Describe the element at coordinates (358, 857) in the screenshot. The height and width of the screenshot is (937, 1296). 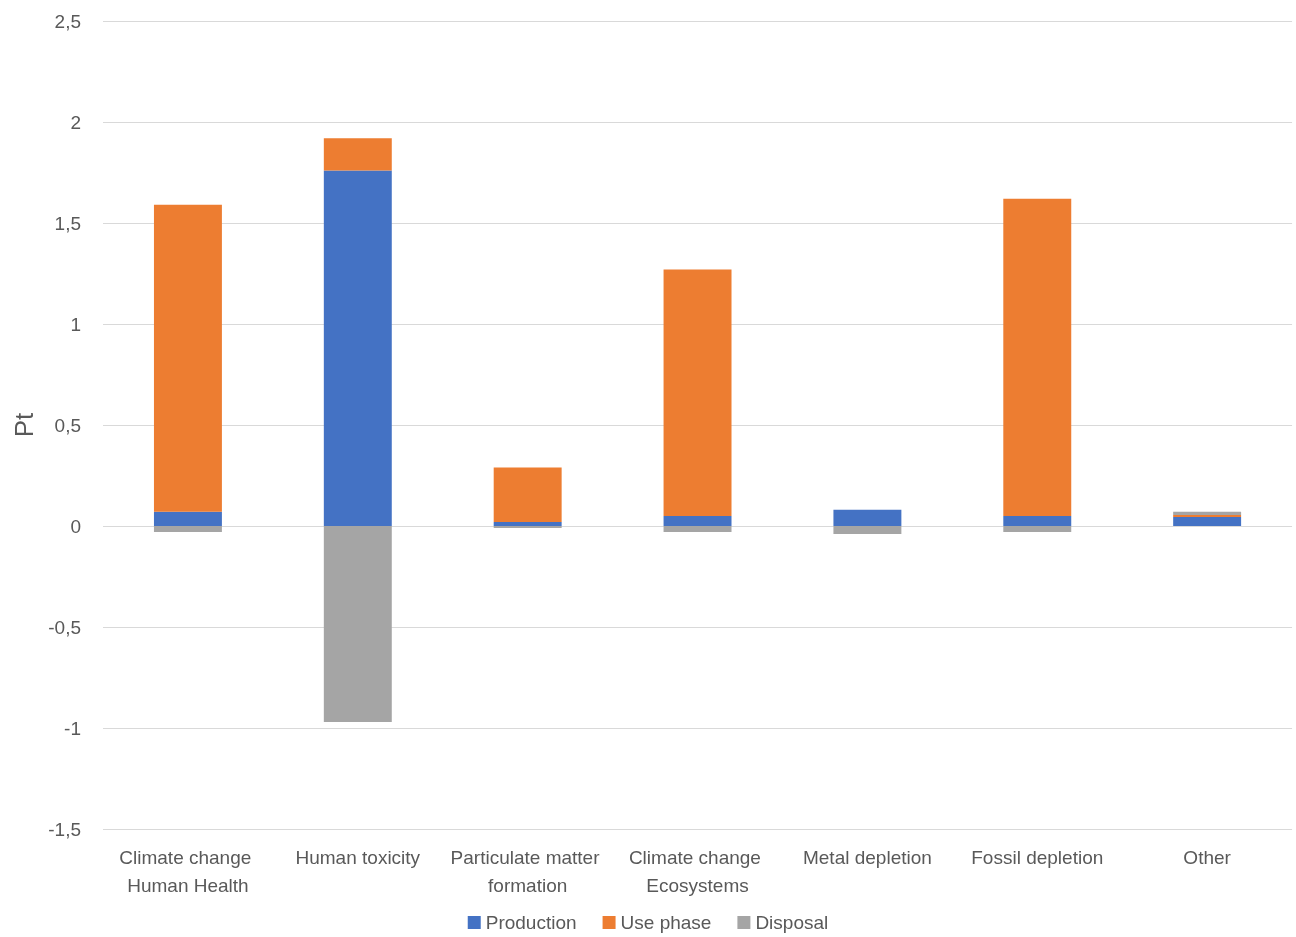
I see `x-tick-label: Human toxicity` at that location.